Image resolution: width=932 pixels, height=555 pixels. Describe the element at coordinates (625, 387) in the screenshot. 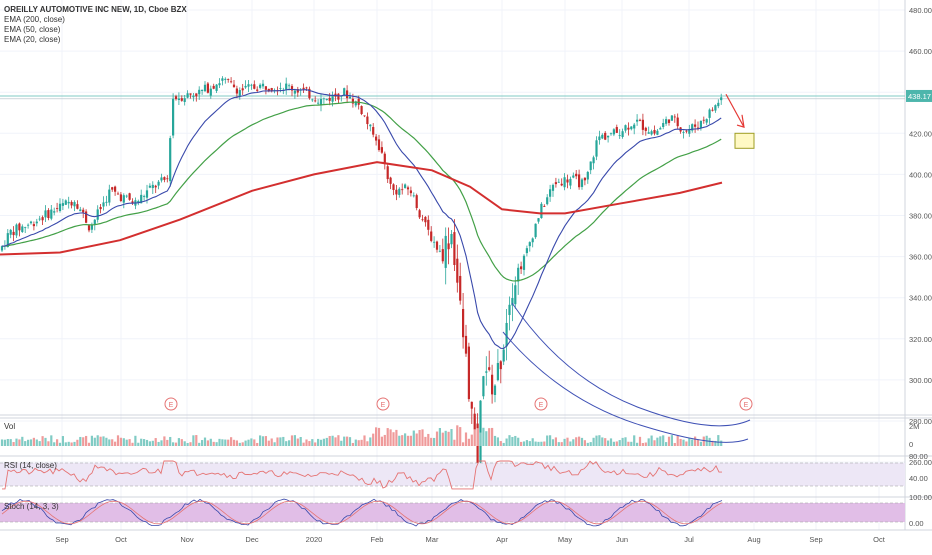

I see `channel-upper` at that location.